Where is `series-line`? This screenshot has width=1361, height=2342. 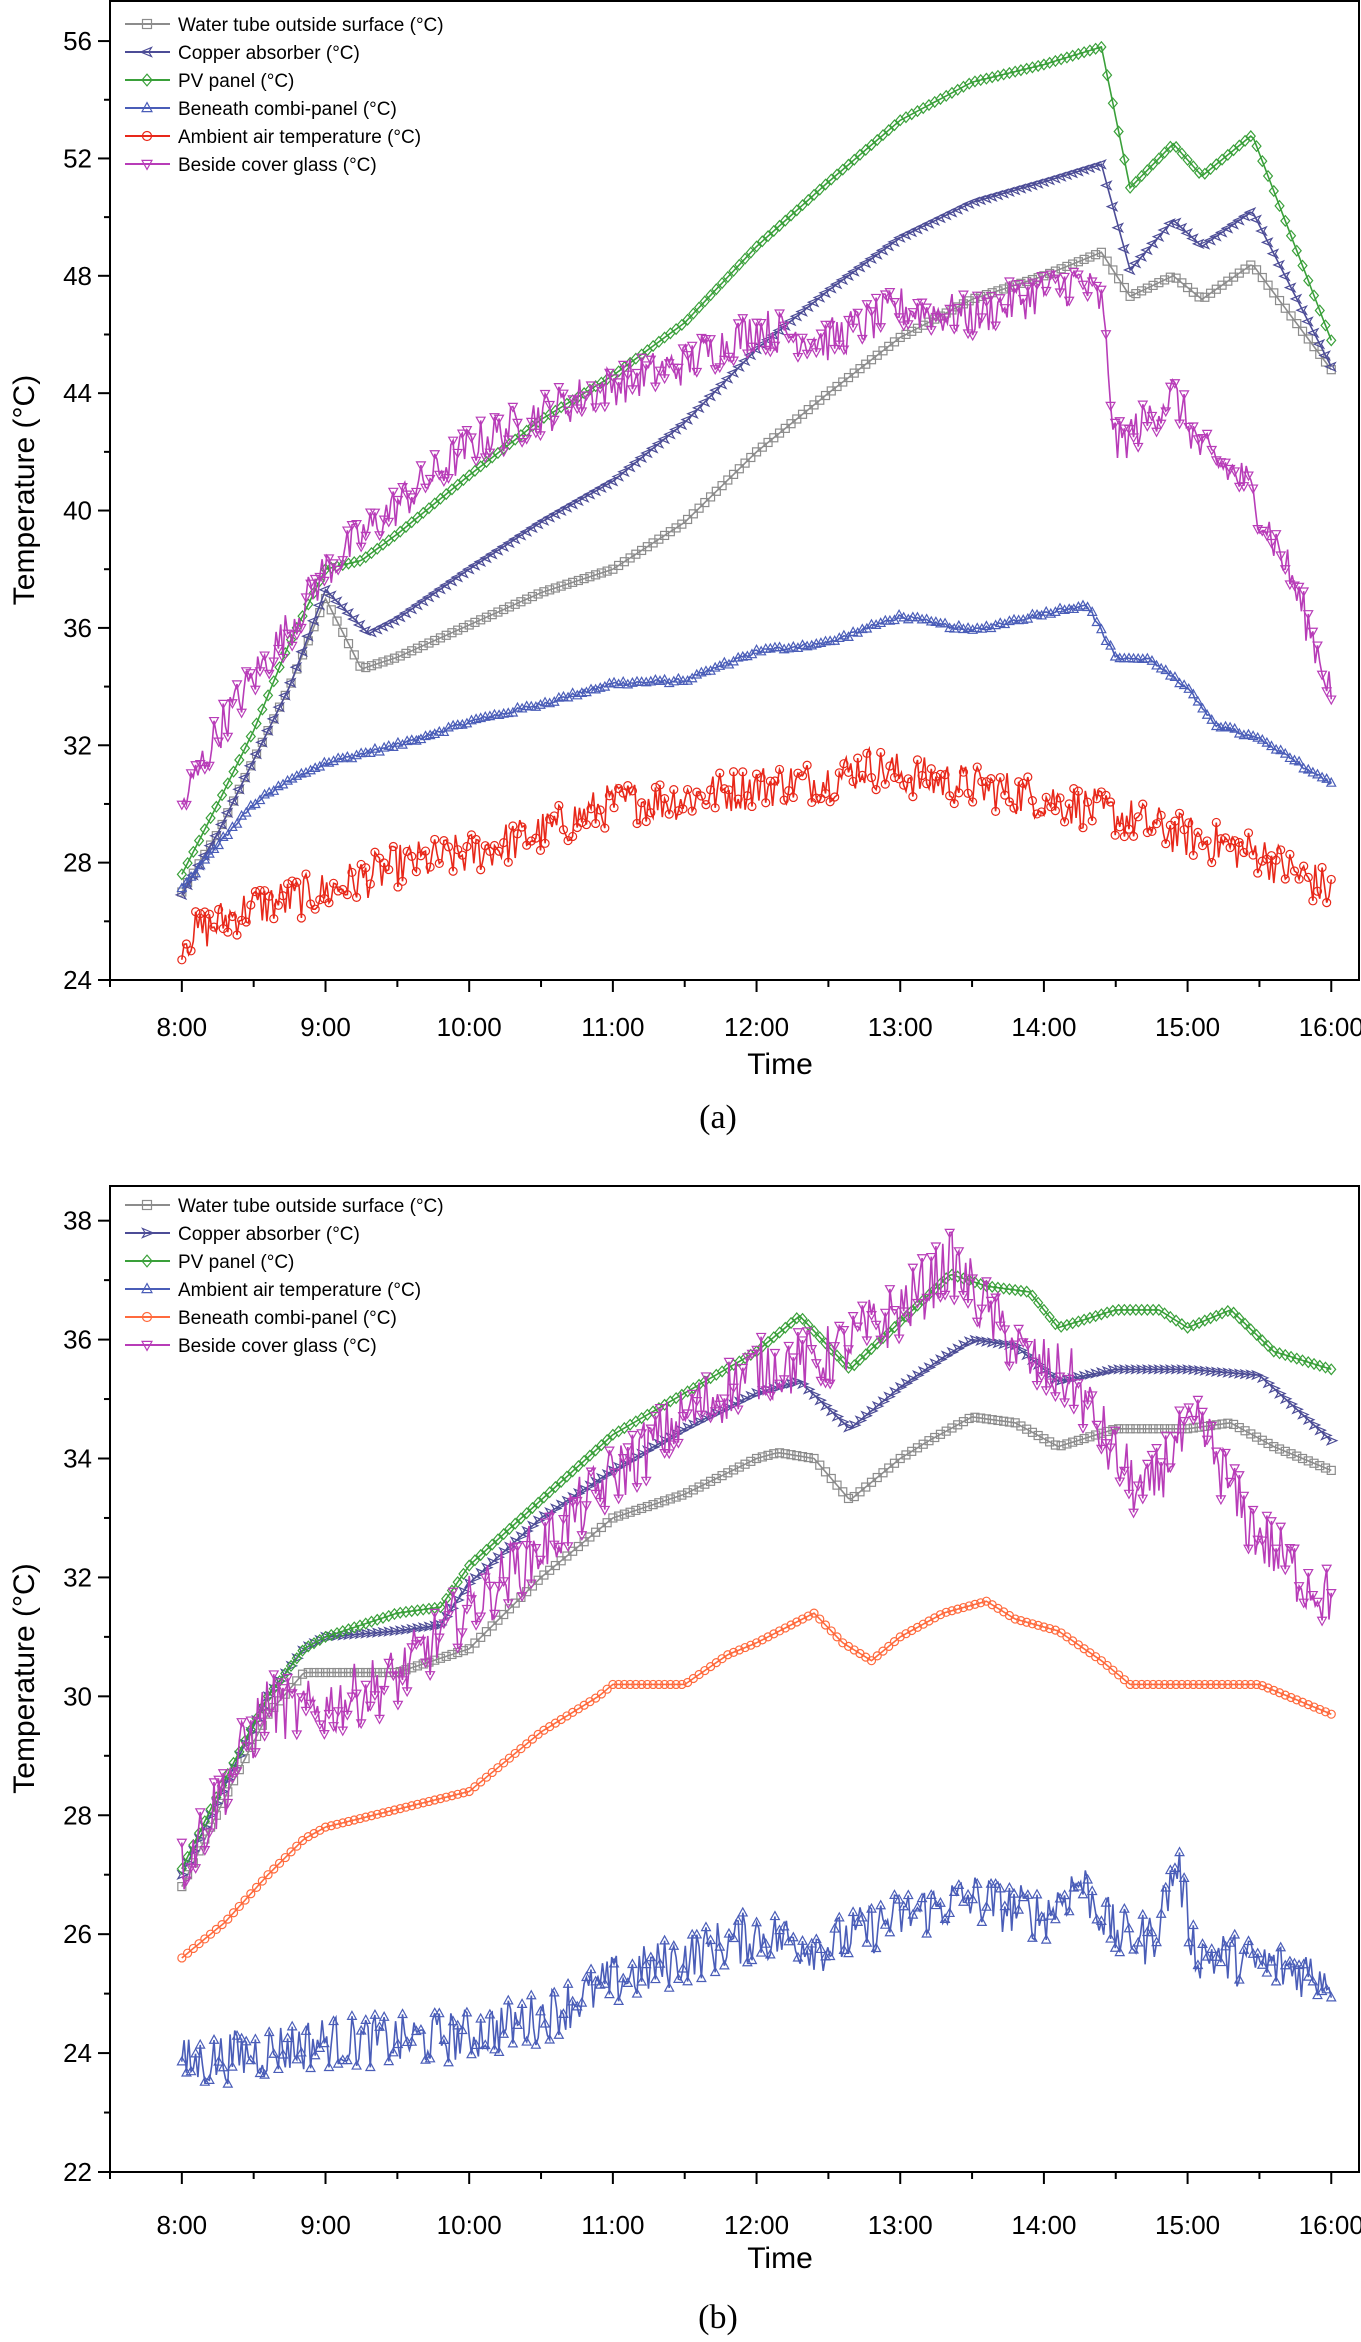 series-line is located at coordinates (756, 747).